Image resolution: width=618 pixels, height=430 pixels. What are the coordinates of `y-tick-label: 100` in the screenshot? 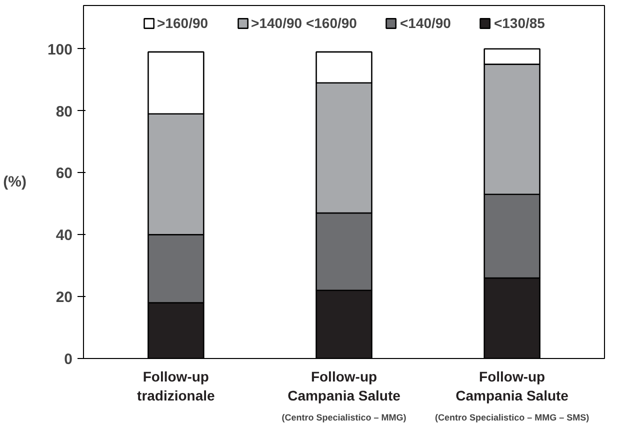 It's located at (60, 49).